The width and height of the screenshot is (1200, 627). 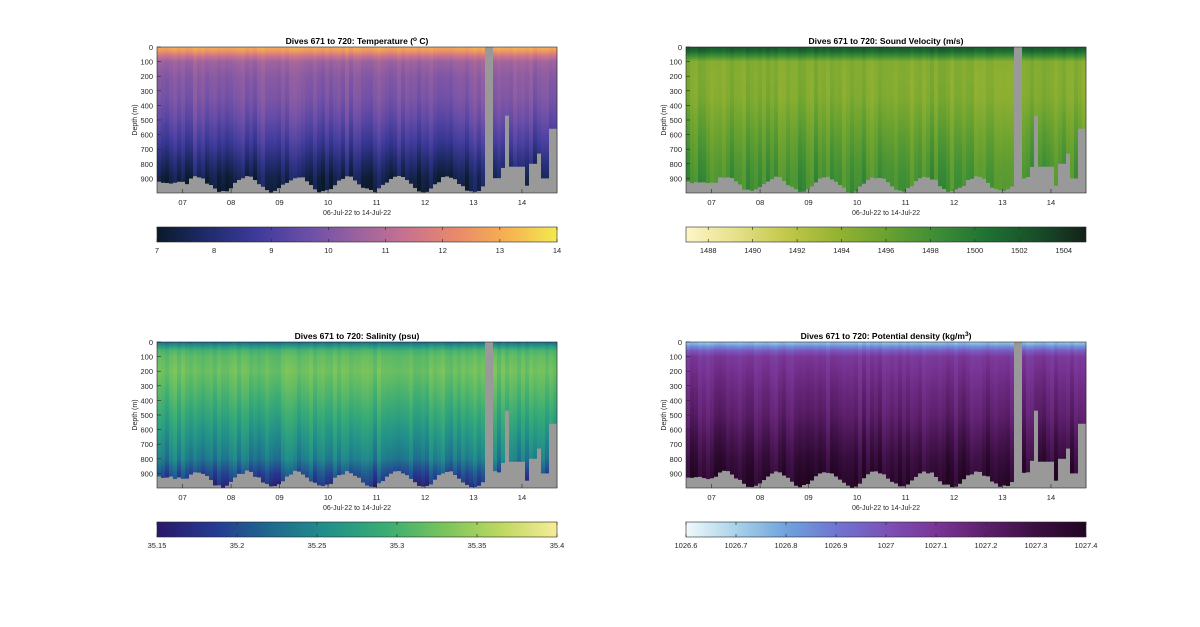 What do you see at coordinates (151, 342) in the screenshot?
I see `y-tick-label: 0` at bounding box center [151, 342].